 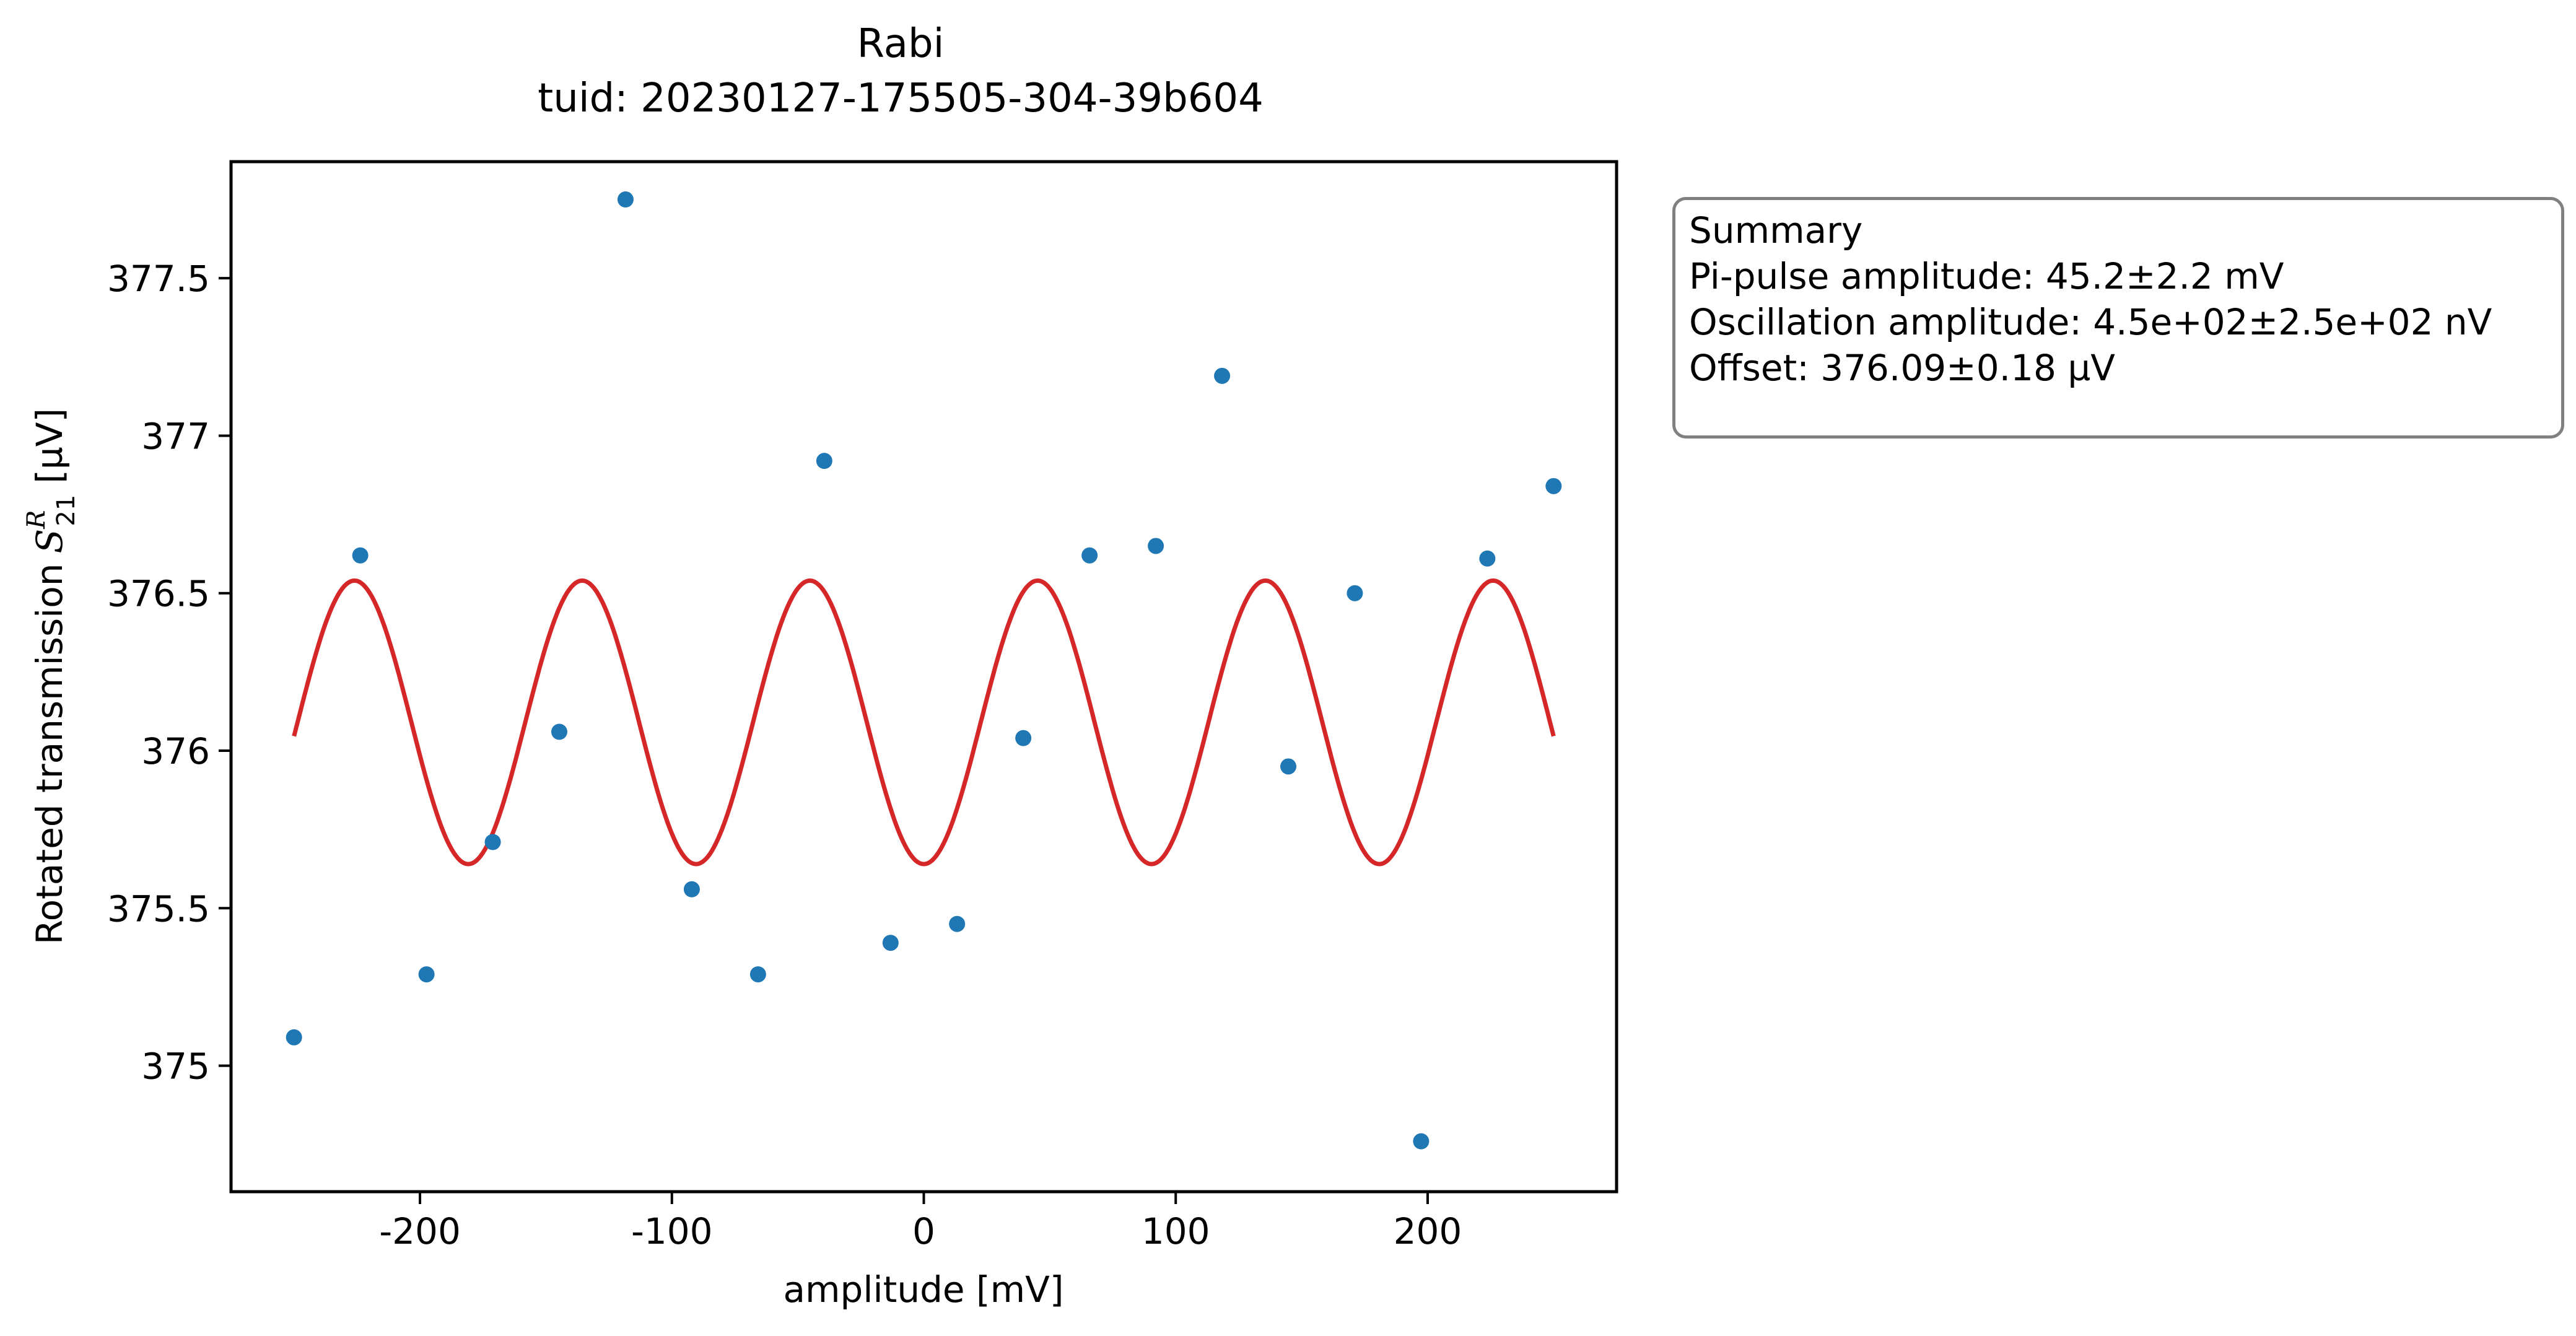 What do you see at coordinates (175, 436) in the screenshot?
I see `y-tick-label: 377` at bounding box center [175, 436].